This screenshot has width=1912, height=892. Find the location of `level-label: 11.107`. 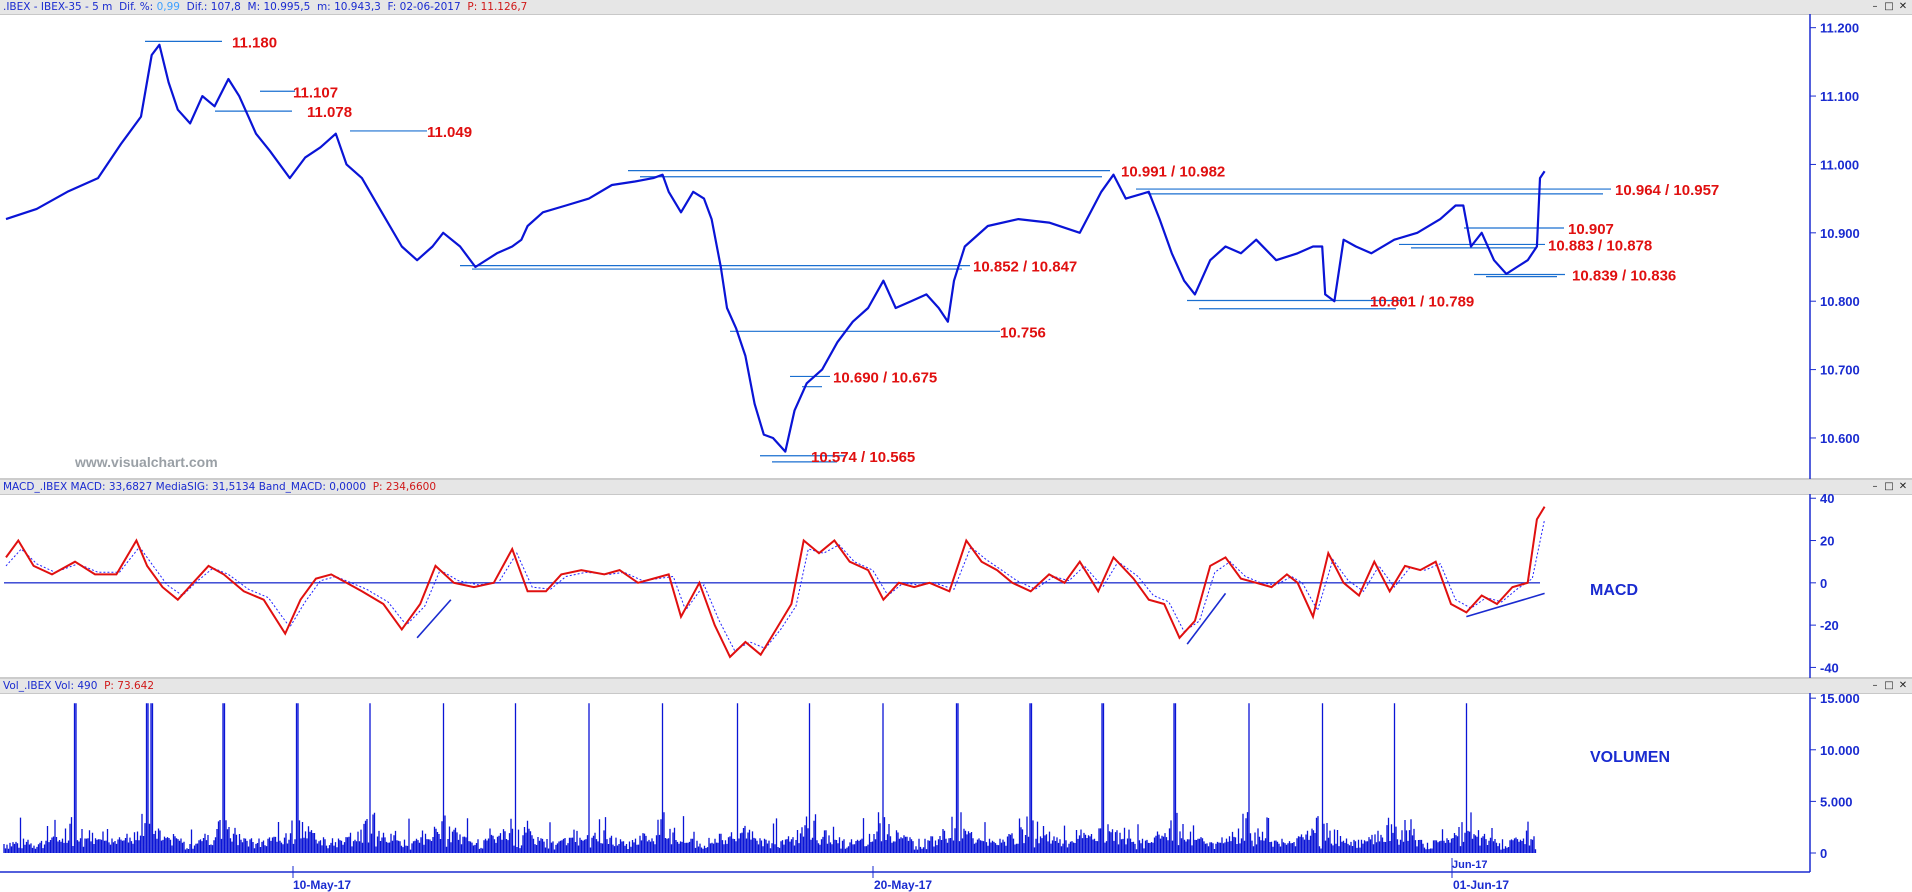

level-label: 11.107 is located at coordinates (315, 92).